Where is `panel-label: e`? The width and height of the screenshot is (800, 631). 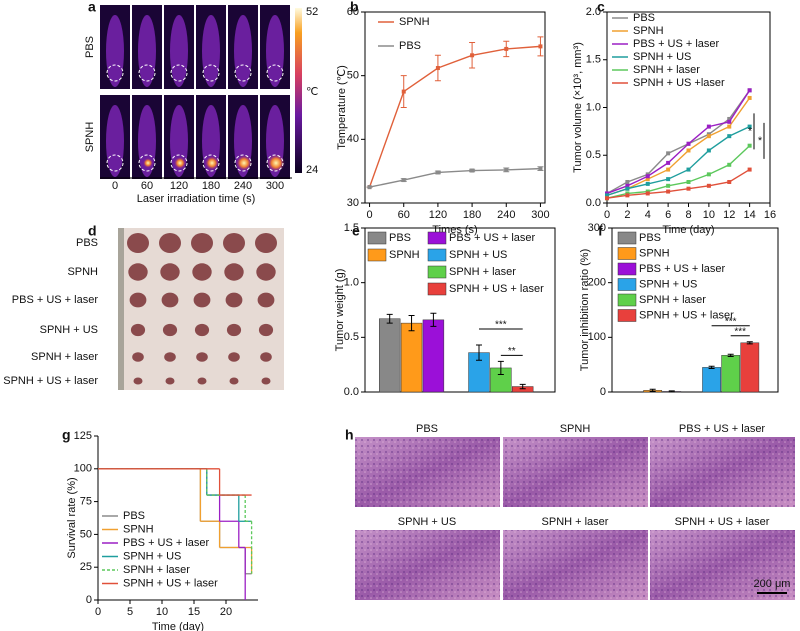 panel-label: e is located at coordinates (356, 231).